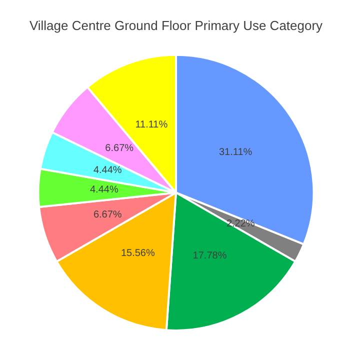 Image resolution: width=352 pixels, height=358 pixels. I want to click on data-label: 17.78%, so click(209, 256).